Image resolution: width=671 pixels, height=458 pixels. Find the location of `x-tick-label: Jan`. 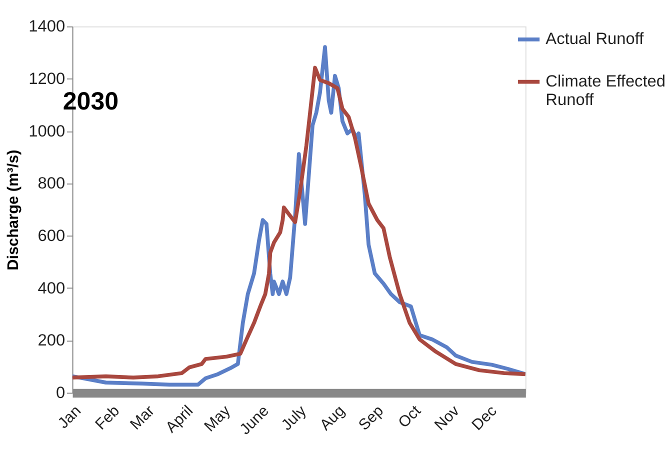

x-tick-label: Jan is located at coordinates (69, 417).